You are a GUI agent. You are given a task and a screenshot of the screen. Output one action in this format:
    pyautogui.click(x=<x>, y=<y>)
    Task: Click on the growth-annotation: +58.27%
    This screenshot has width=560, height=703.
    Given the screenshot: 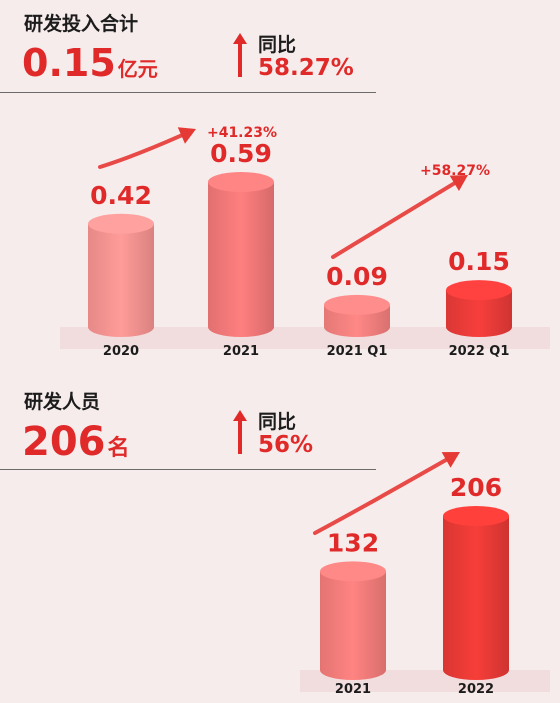 What is the action you would take?
    pyautogui.click(x=455, y=171)
    